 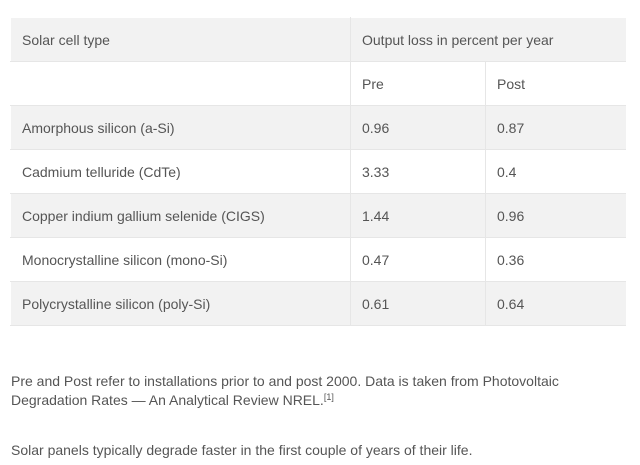 What do you see at coordinates (418, 259) in the screenshot?
I see `cell-value: 0.47` at bounding box center [418, 259].